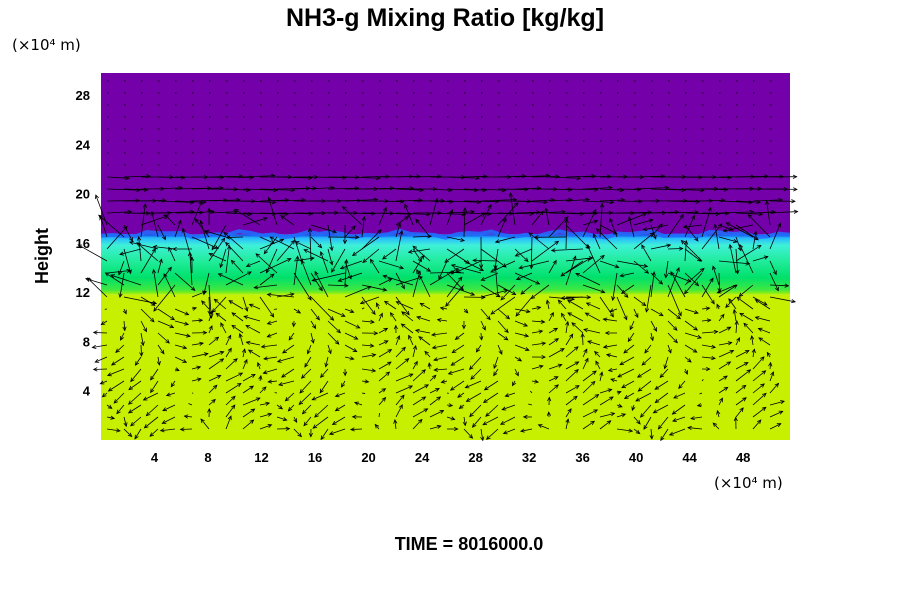  I want to click on x-tick-label: 4, so click(155, 457).